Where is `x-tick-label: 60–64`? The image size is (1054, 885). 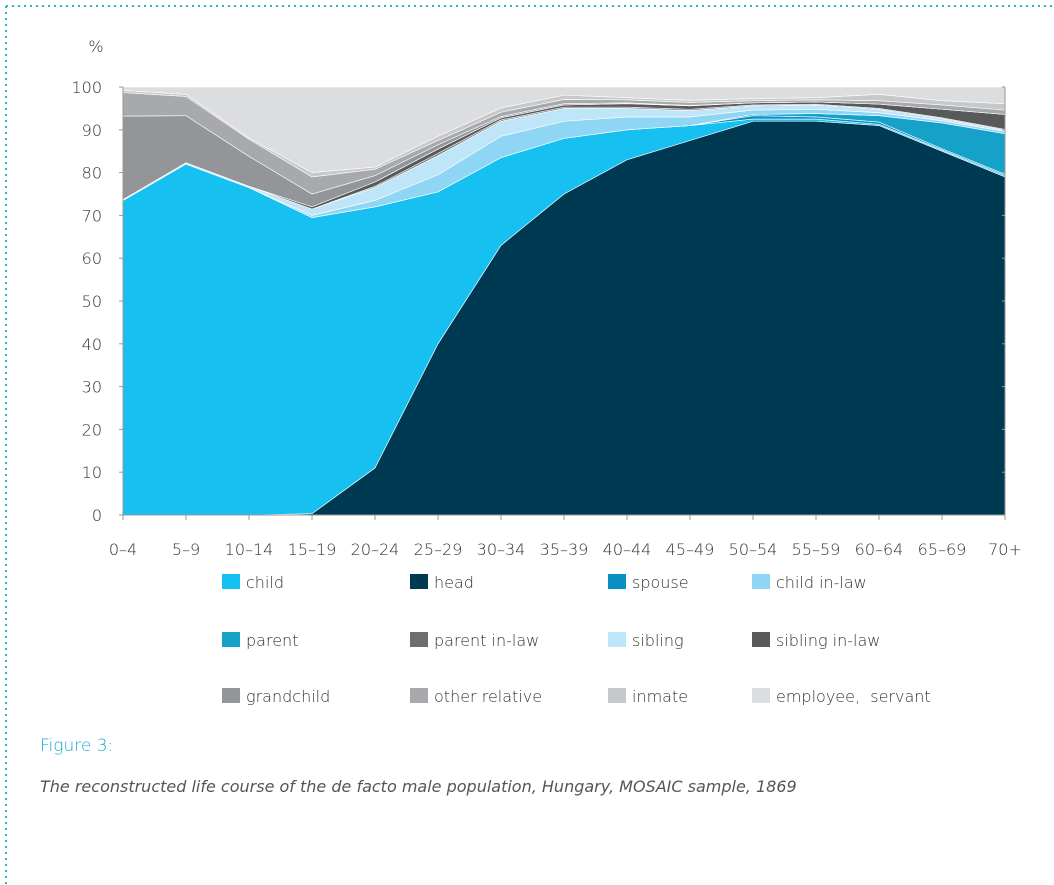 x-tick-label: 60–64 is located at coordinates (879, 549).